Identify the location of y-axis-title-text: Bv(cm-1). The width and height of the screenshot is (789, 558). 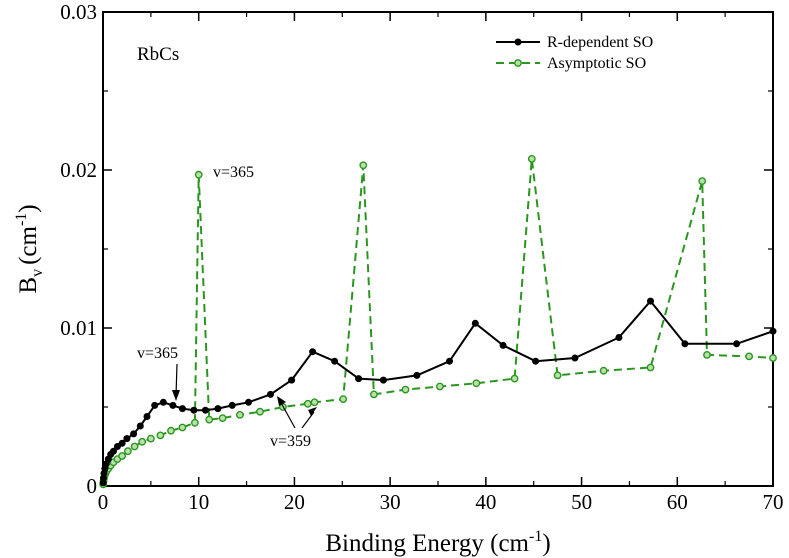
(29, 248).